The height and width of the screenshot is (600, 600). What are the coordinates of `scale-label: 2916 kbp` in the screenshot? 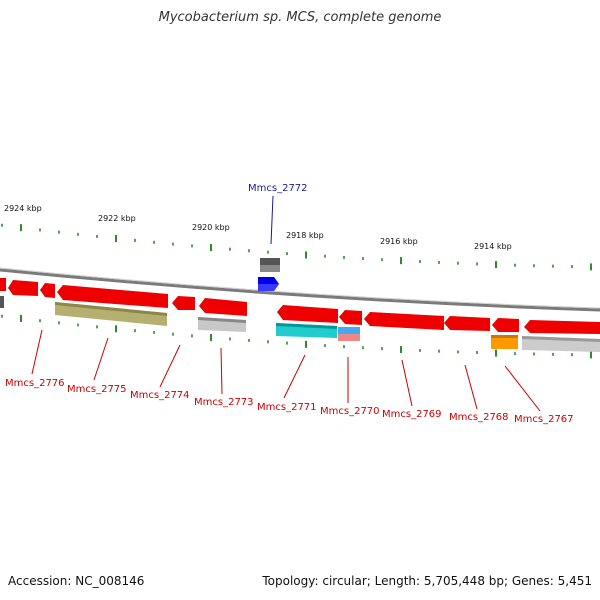 It's located at (399, 241).